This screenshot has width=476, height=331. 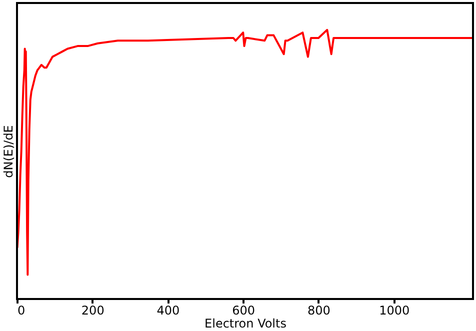 What do you see at coordinates (394, 311) in the screenshot?
I see `x-tick-label: 1000` at bounding box center [394, 311].